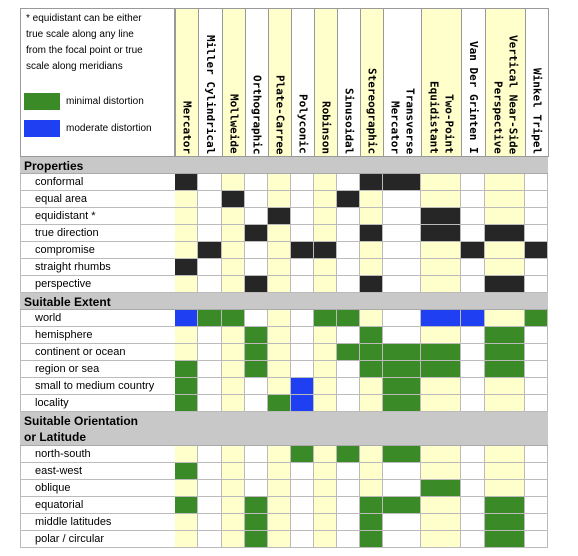 The width and height of the screenshot is (578, 556). Describe the element at coordinates (55, 437) in the screenshot. I see `section-title: or Latitude` at that location.